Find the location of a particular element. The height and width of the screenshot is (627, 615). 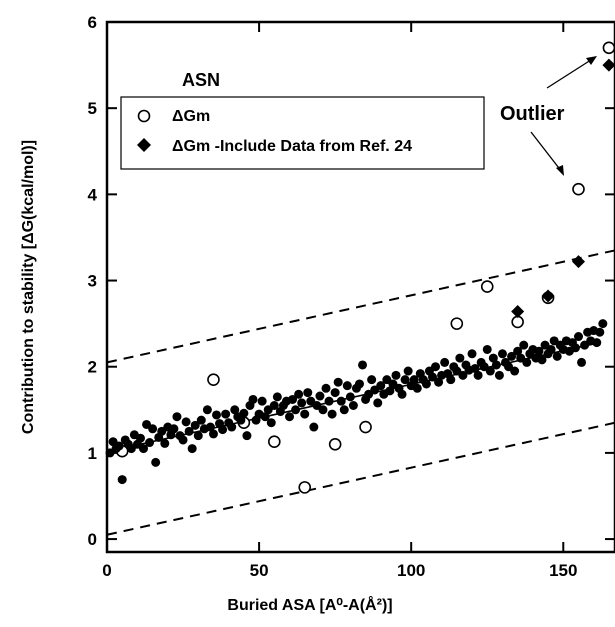

y-tick-label: 2 is located at coordinates (92, 367).